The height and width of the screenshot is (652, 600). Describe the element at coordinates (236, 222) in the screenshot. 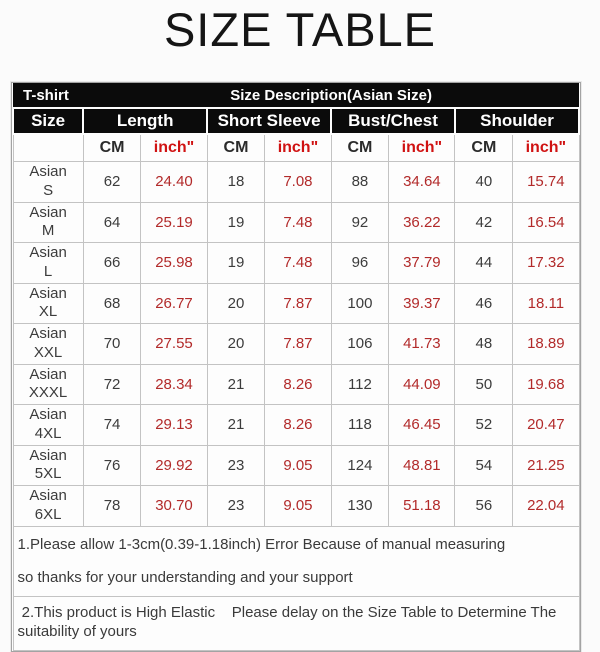

I see `cm-value: 19` at that location.